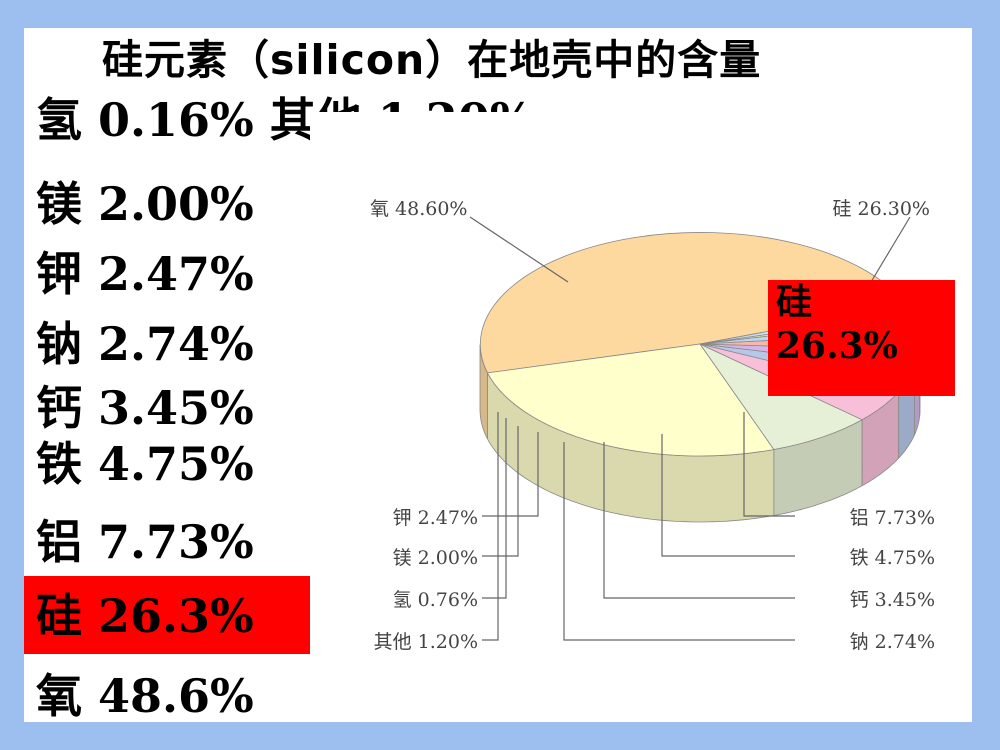 This screenshot has width=1000, height=750. Describe the element at coordinates (837, 346) in the screenshot. I see `highlight-silicon-value: 26.3%` at that location.